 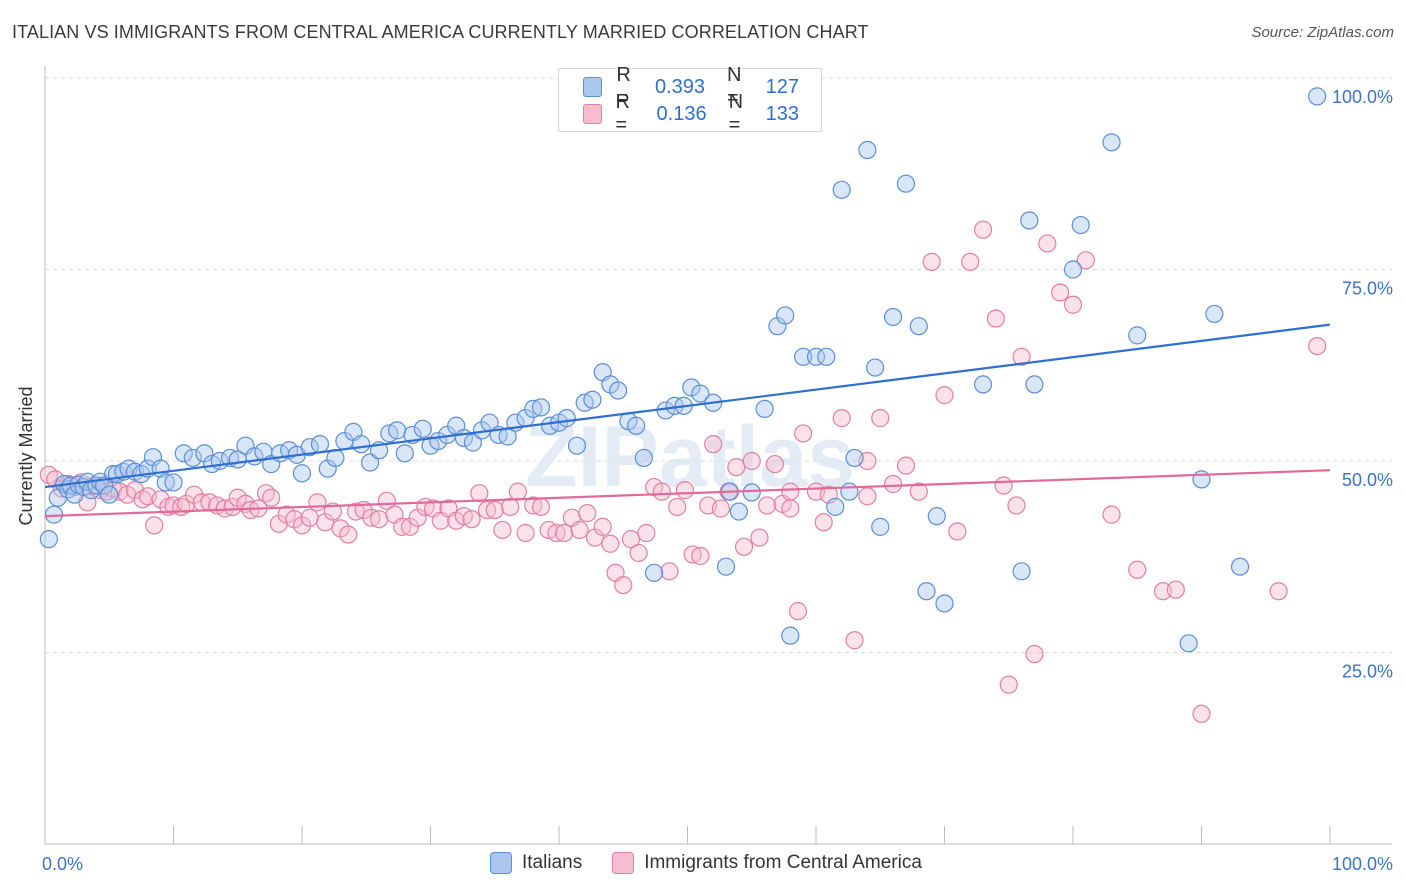 I want to click on x-tick-label: 100.0%, so click(x=1362, y=864).